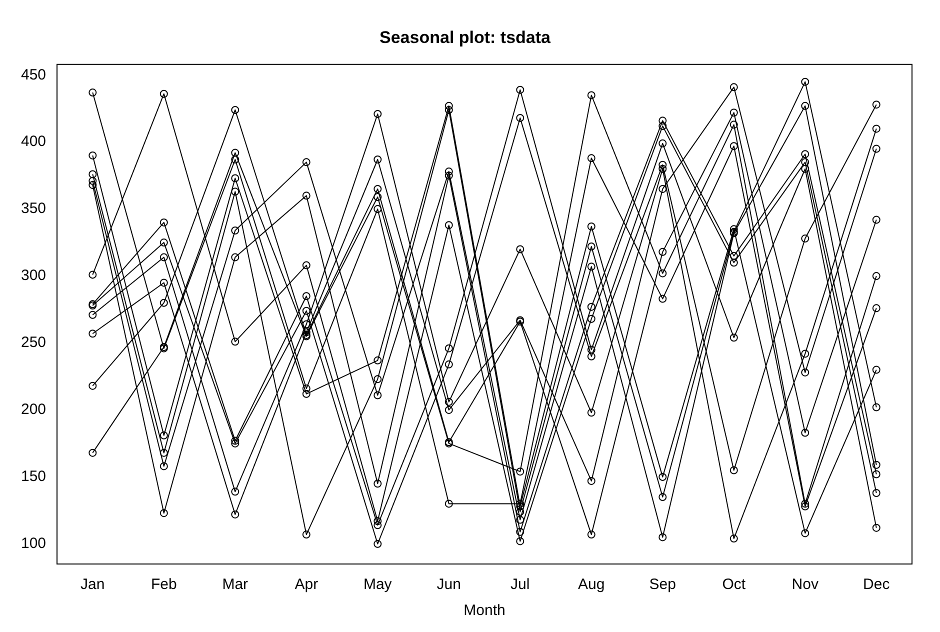 Image resolution: width=940 pixels, height=632 pixels. Describe the element at coordinates (306, 585) in the screenshot. I see `x-tick-label: Apr` at that location.